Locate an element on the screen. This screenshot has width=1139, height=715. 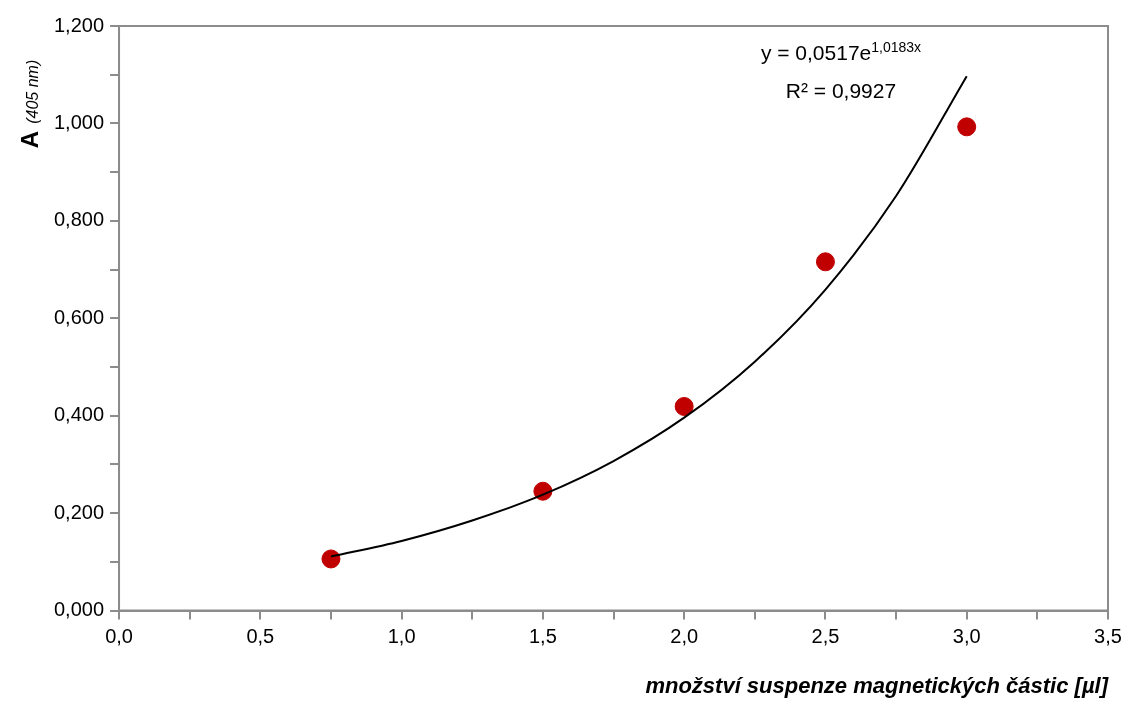
y-tick-label: 1,200 is located at coordinates (79, 24).